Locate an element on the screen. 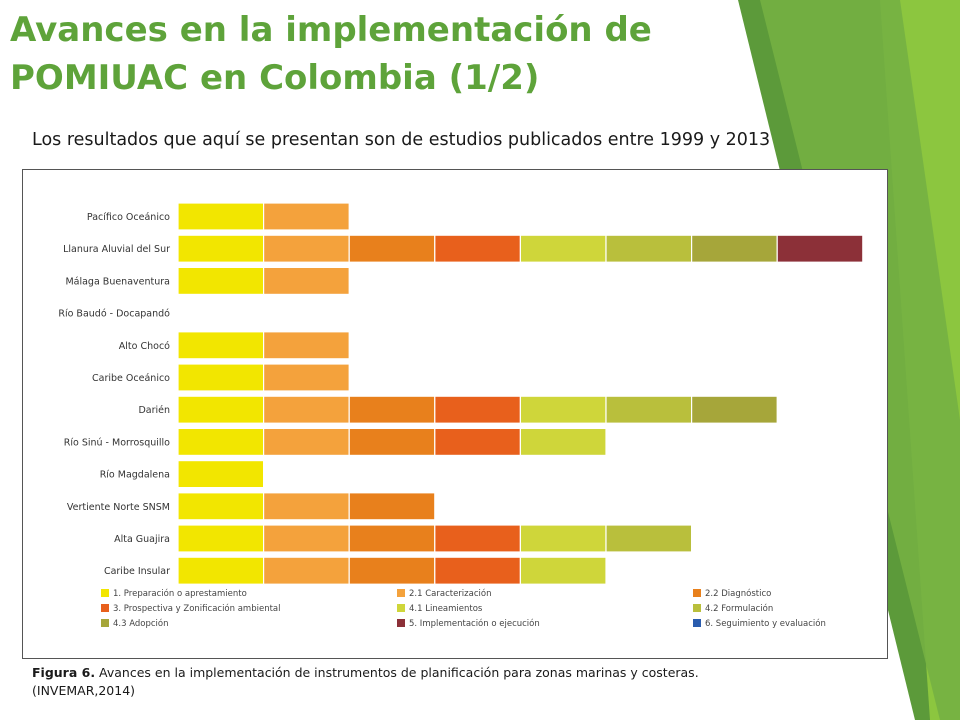  category-label: Caribe Oceánico is located at coordinates (131, 378).